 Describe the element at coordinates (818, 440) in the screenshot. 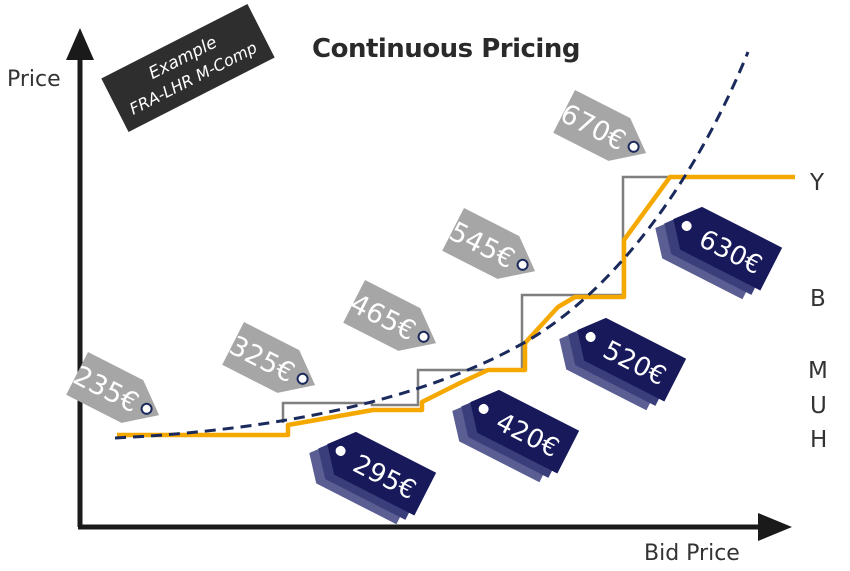

I see `fare-class-label: H` at that location.